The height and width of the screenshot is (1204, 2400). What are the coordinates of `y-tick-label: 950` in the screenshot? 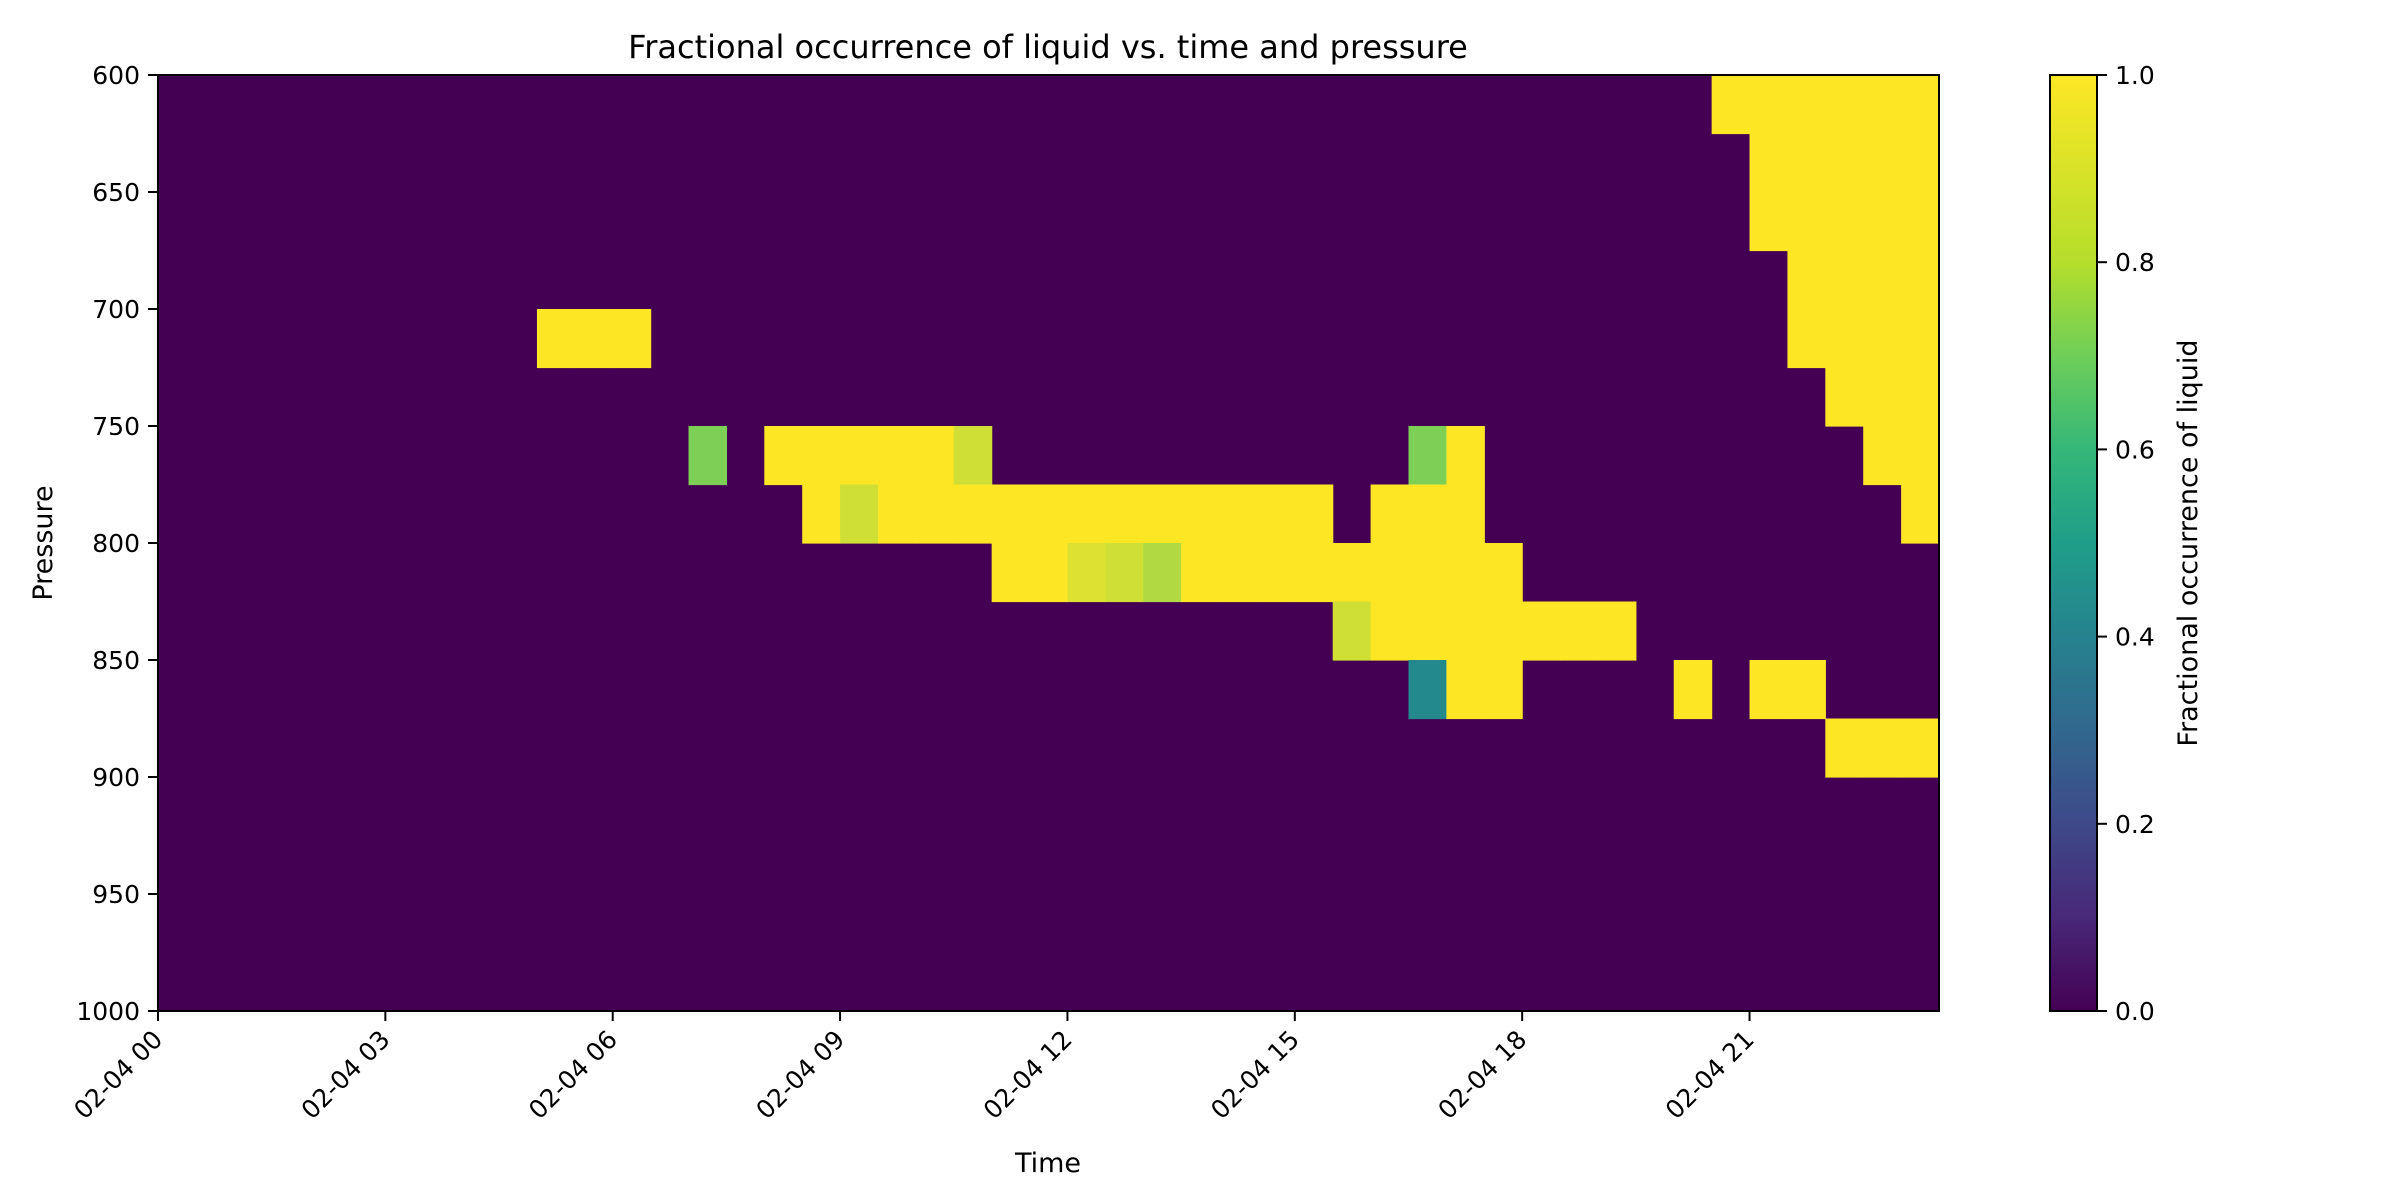 It's located at (116, 894).